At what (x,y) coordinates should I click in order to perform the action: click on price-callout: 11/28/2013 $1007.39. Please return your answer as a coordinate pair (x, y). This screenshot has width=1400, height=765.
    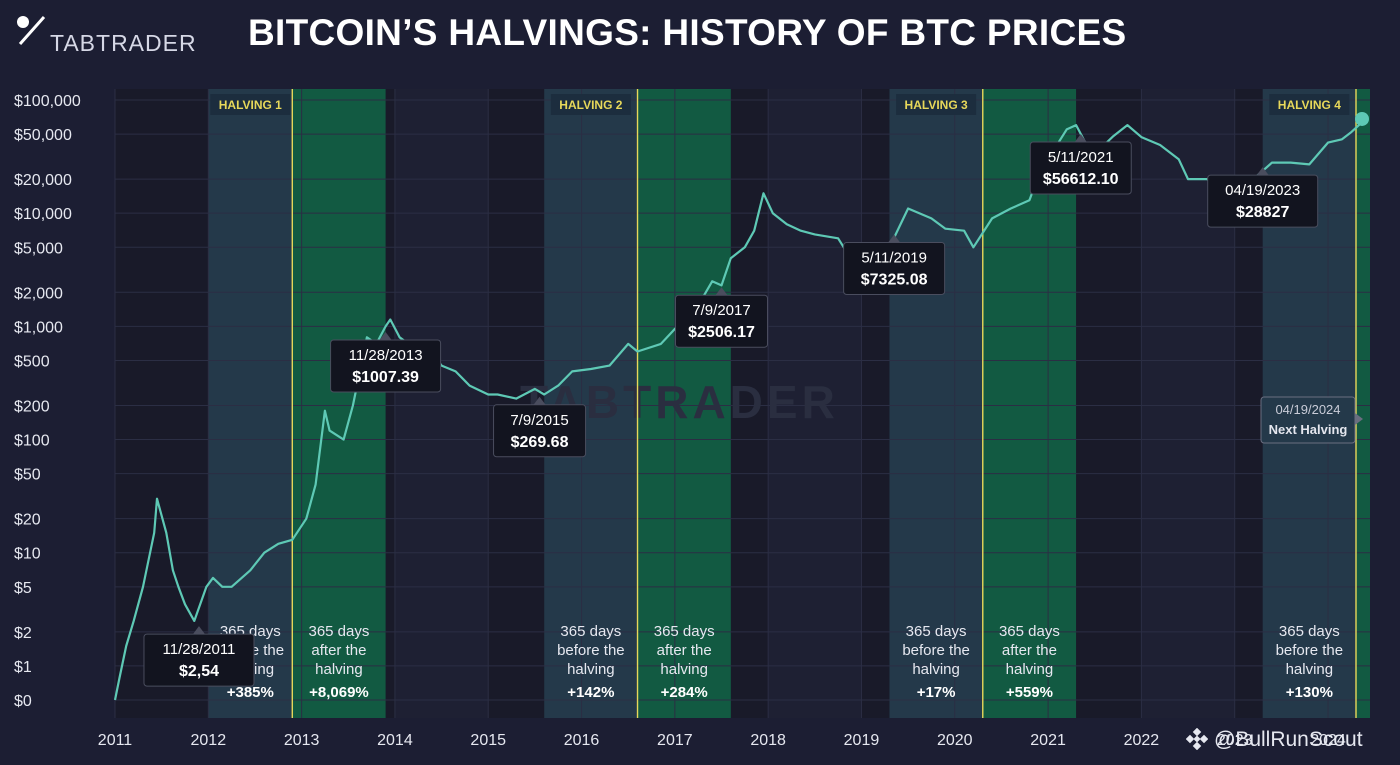
    Looking at the image, I should click on (386, 362).